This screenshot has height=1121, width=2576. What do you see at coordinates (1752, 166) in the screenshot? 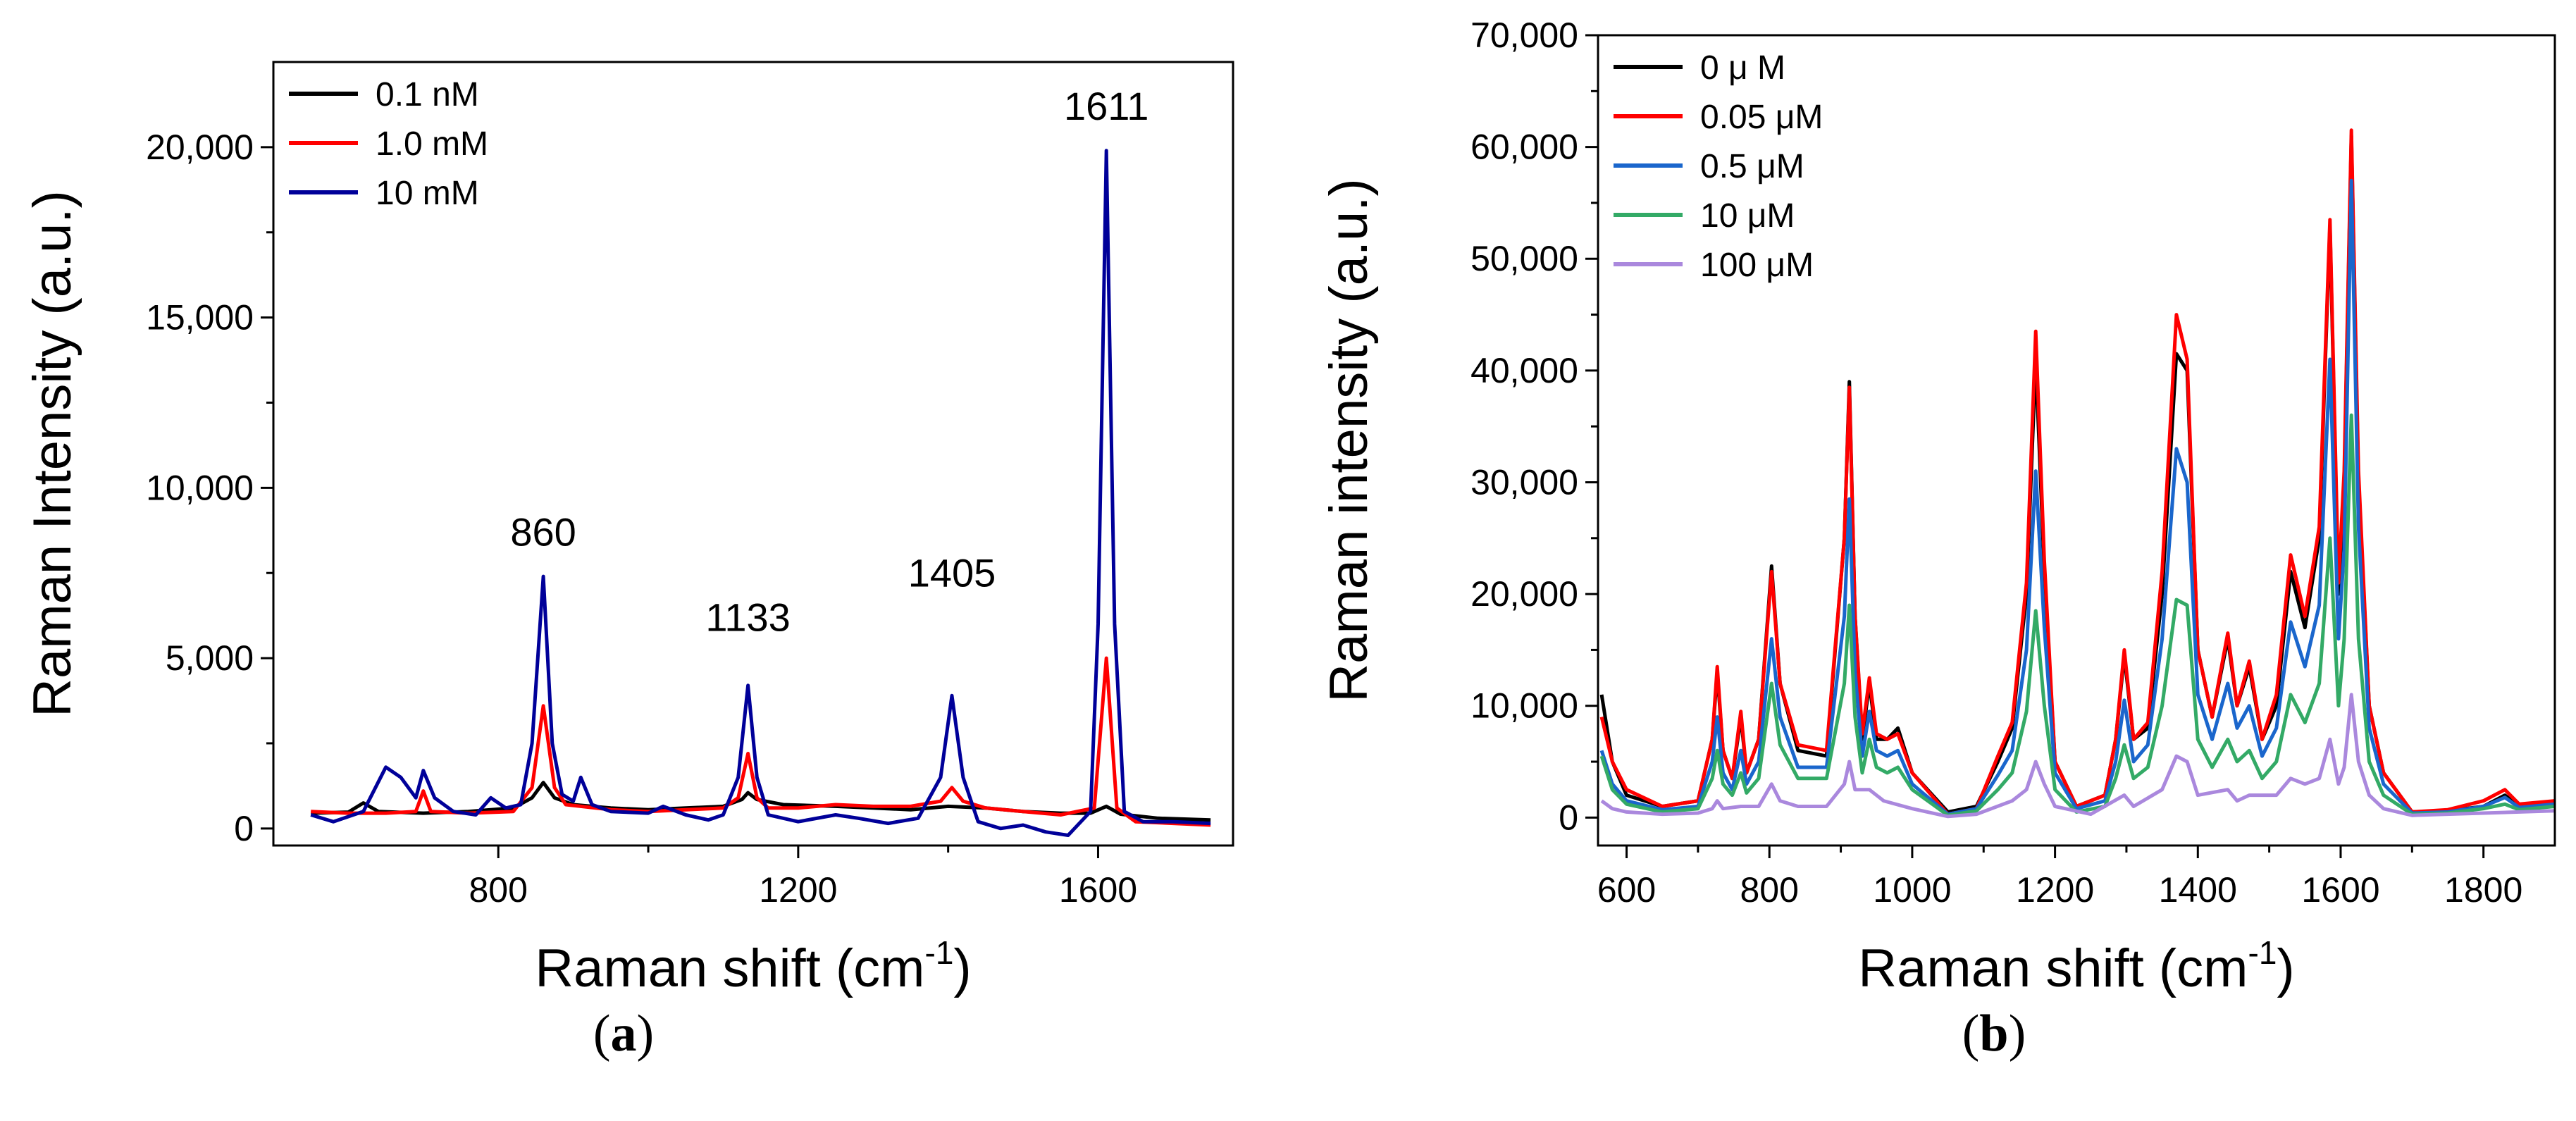
I see `legend-label: 0.5 μM` at bounding box center [1752, 166].